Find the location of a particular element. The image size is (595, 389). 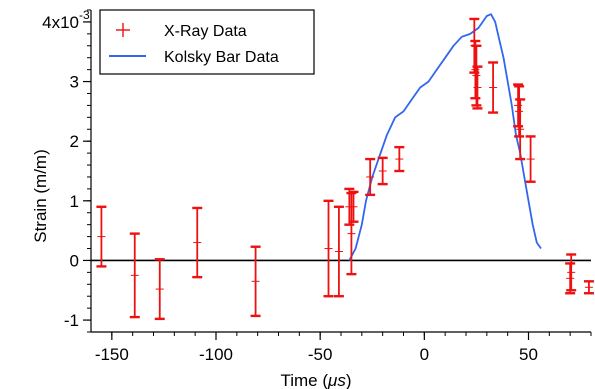

y-axis-title: Strain (m/m) is located at coordinates (40, 196).